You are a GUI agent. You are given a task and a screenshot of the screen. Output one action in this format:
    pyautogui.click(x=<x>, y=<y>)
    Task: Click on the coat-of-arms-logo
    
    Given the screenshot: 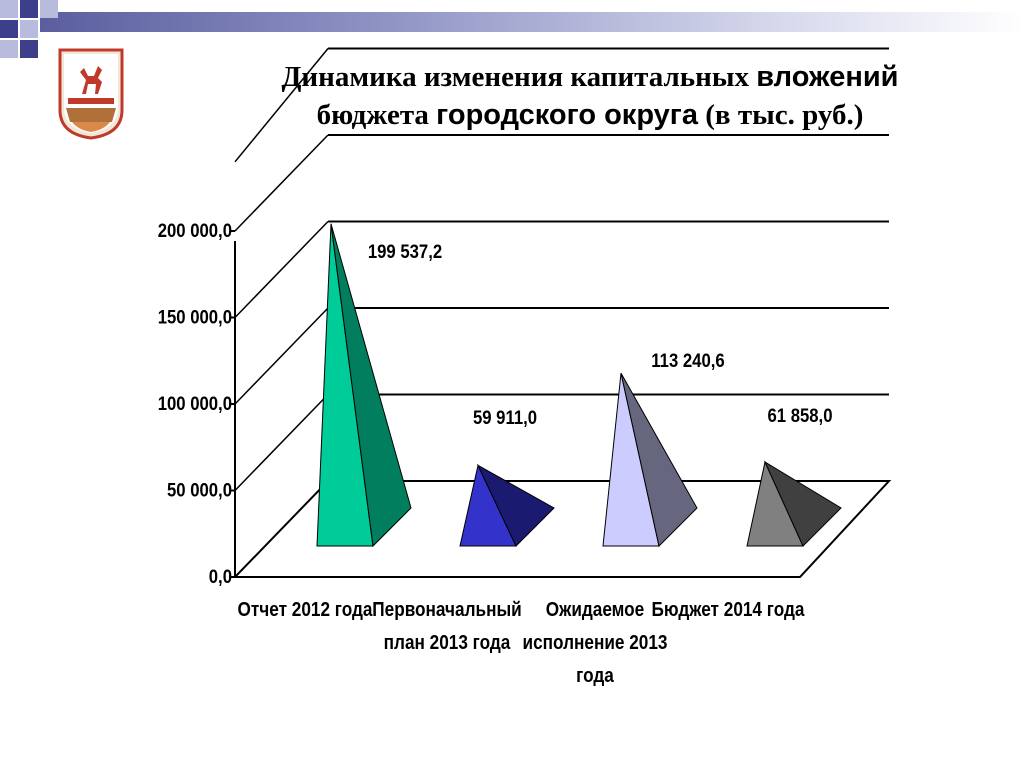 What is the action you would take?
    pyautogui.click(x=91, y=94)
    